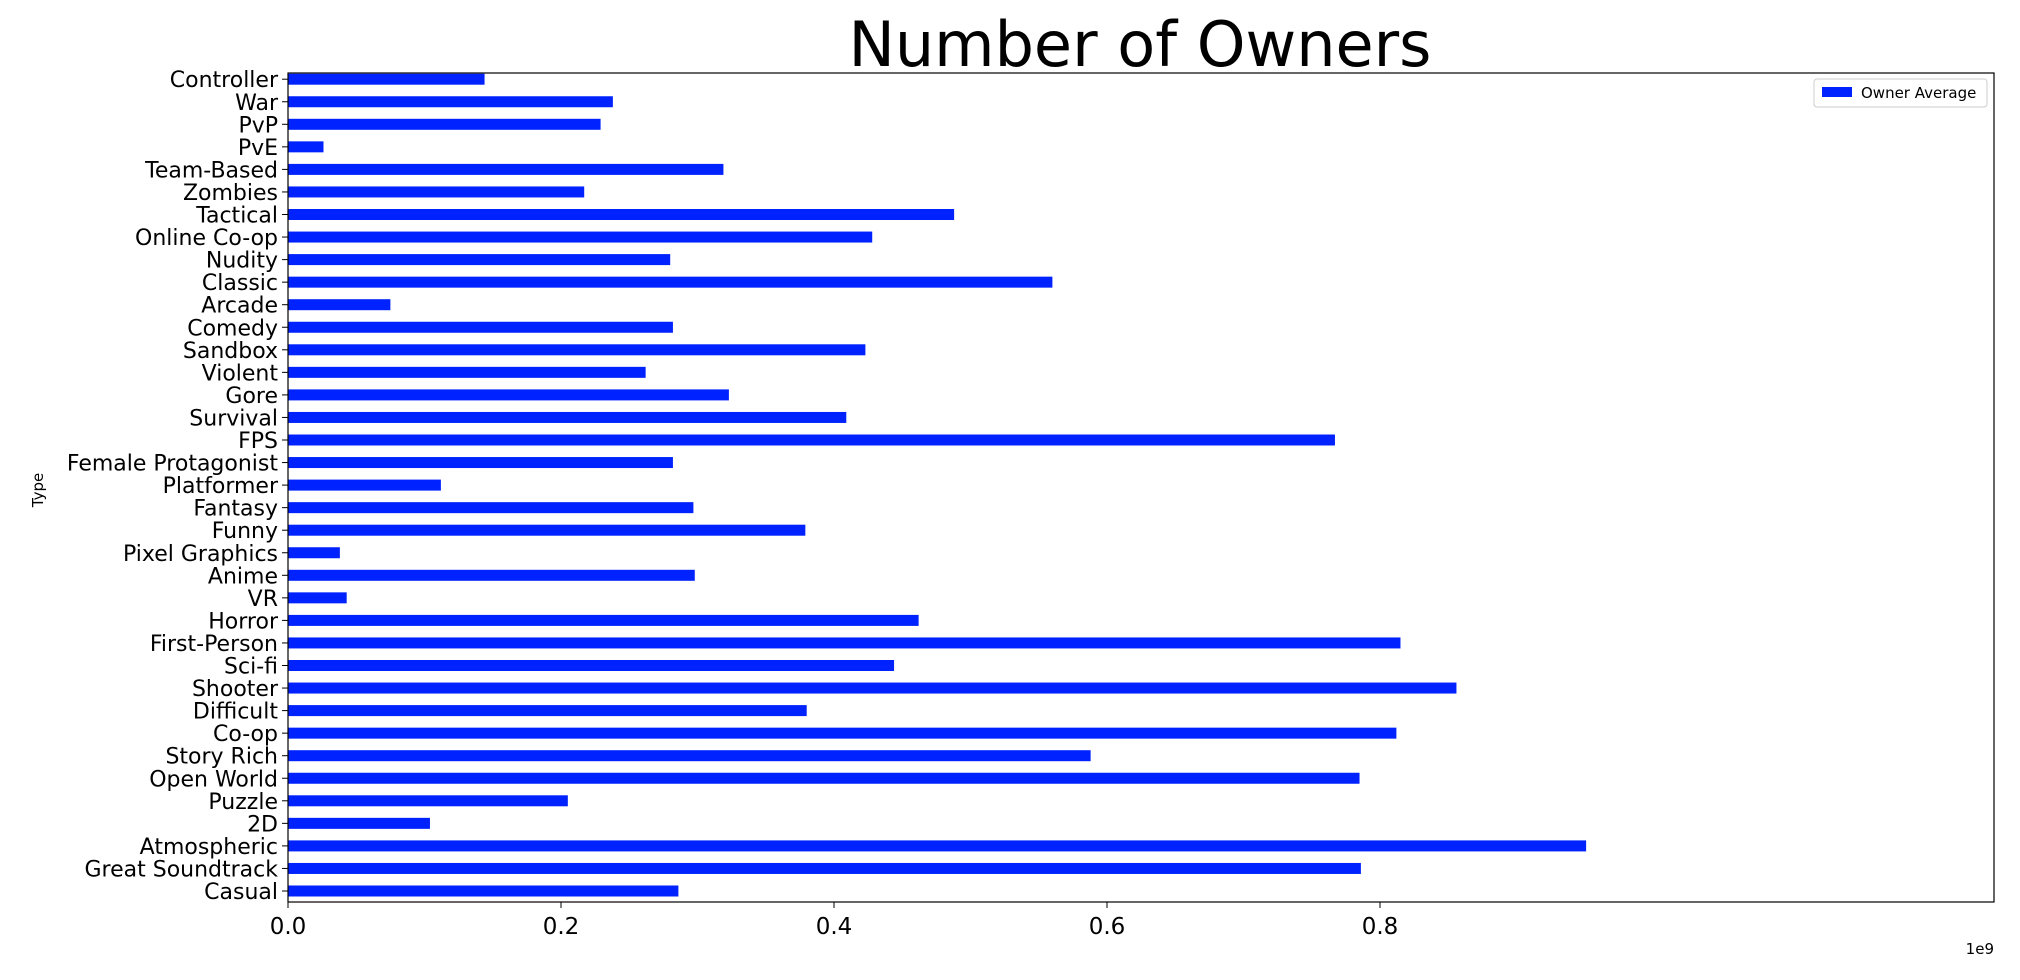 Image resolution: width=2020 pixels, height=980 pixels. What do you see at coordinates (258, 125) in the screenshot?
I see `y-tick-label: PvP` at bounding box center [258, 125].